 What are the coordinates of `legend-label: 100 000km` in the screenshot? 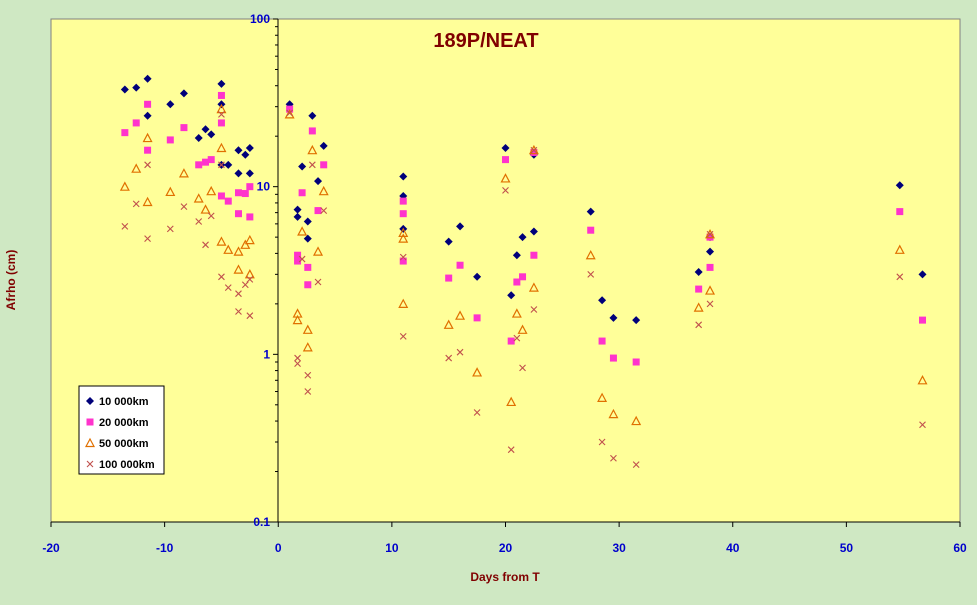 It's located at (127, 465).